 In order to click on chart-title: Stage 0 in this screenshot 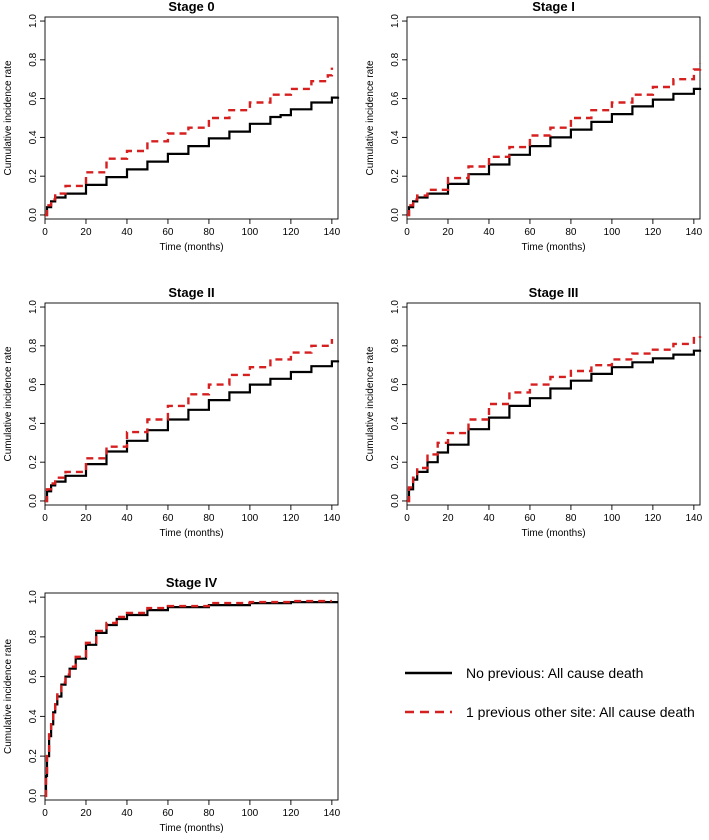, I will do `click(191, 7)`.